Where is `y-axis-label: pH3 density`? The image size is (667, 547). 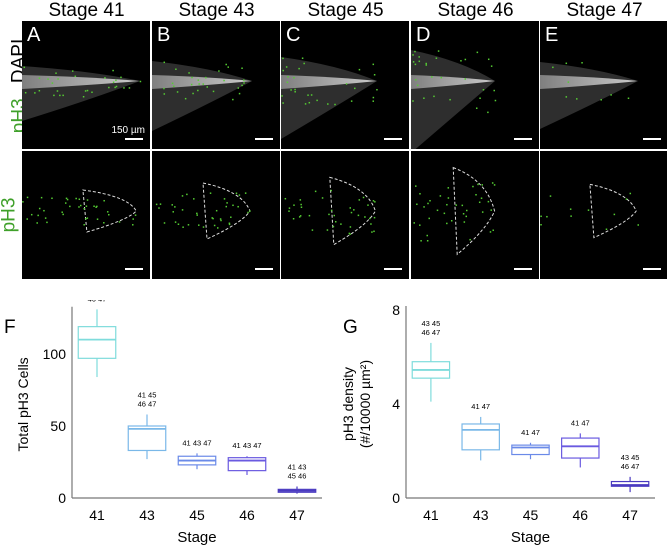
y-axis-label: pH3 density is located at coordinates (348, 404).